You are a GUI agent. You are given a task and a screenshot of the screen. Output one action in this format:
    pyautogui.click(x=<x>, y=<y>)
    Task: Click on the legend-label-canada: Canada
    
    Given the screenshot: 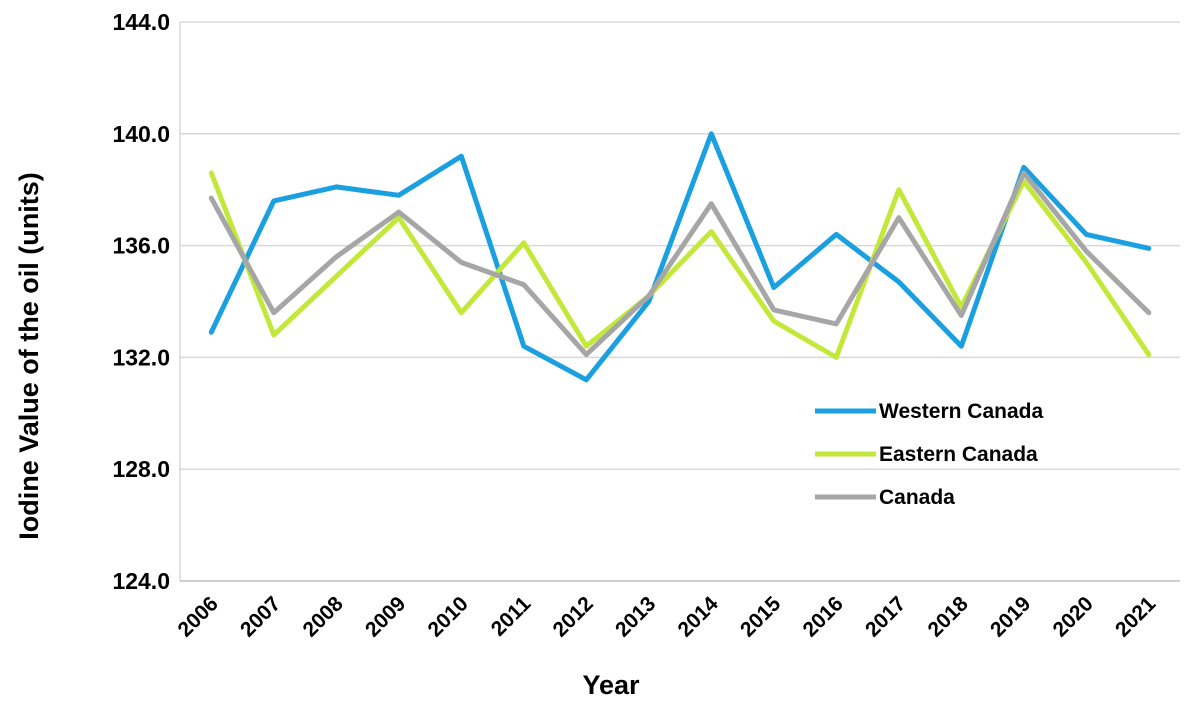 What is the action you would take?
    pyautogui.click(x=917, y=497)
    